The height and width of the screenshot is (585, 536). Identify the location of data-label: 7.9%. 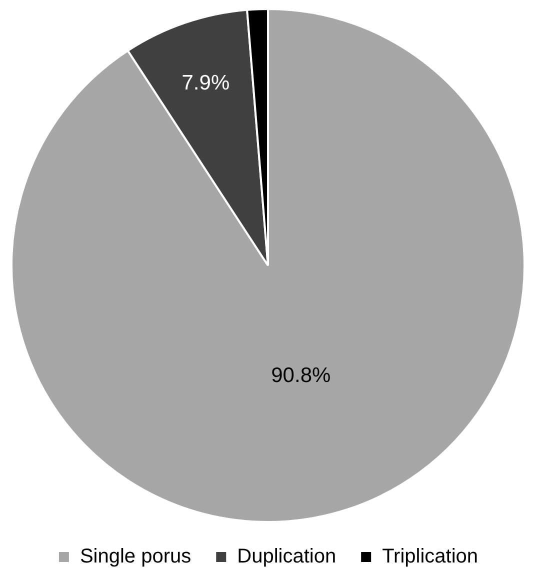
(206, 82).